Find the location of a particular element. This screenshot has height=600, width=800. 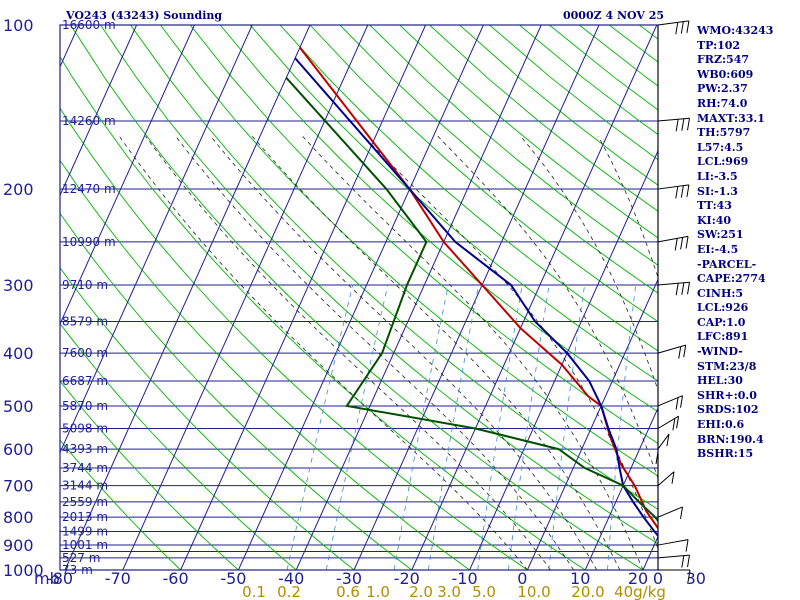

temperature-tick-label: -30 is located at coordinates (349, 578).